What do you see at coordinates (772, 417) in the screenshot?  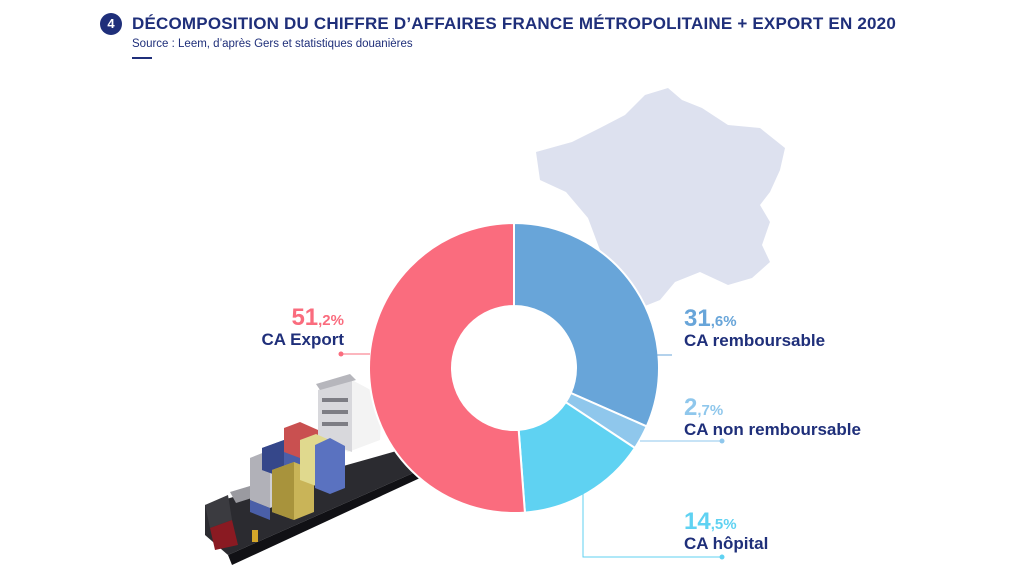 I see `slice-label-1: 2,7% CA non remboursable` at bounding box center [772, 417].